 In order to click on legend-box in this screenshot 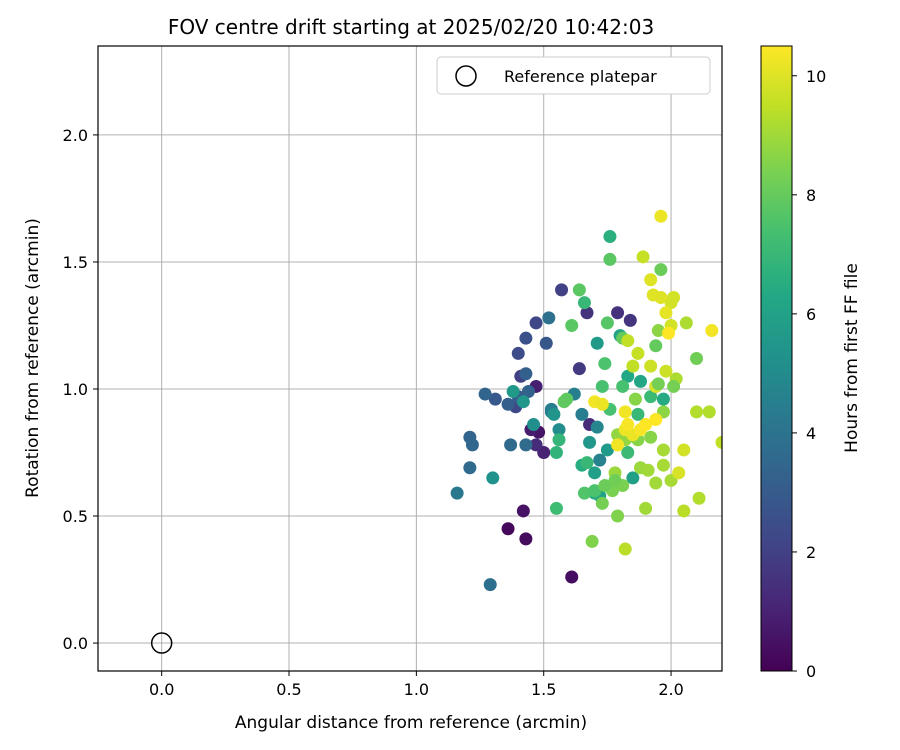, I will do `click(573, 75)`.